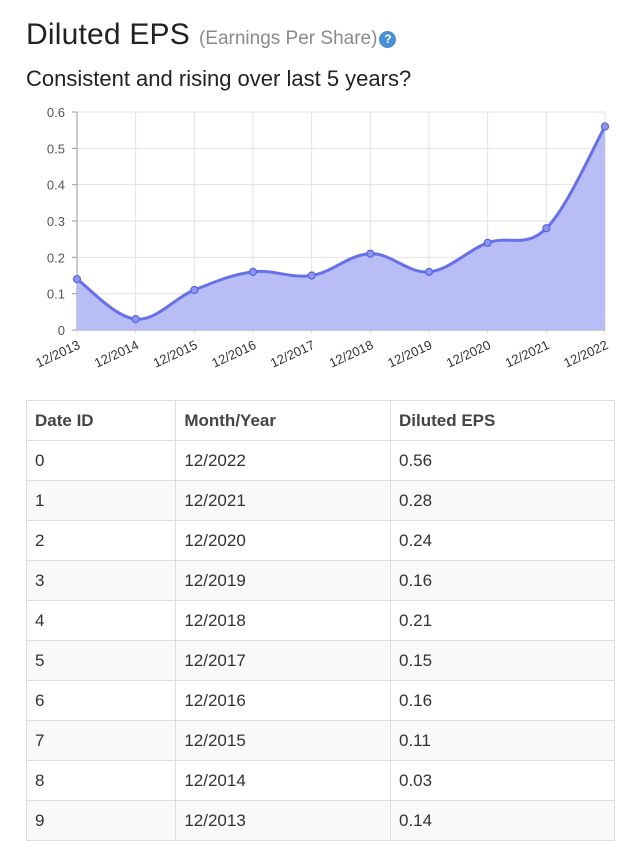  I want to click on cell-month-year: 12/2022, so click(283, 460).